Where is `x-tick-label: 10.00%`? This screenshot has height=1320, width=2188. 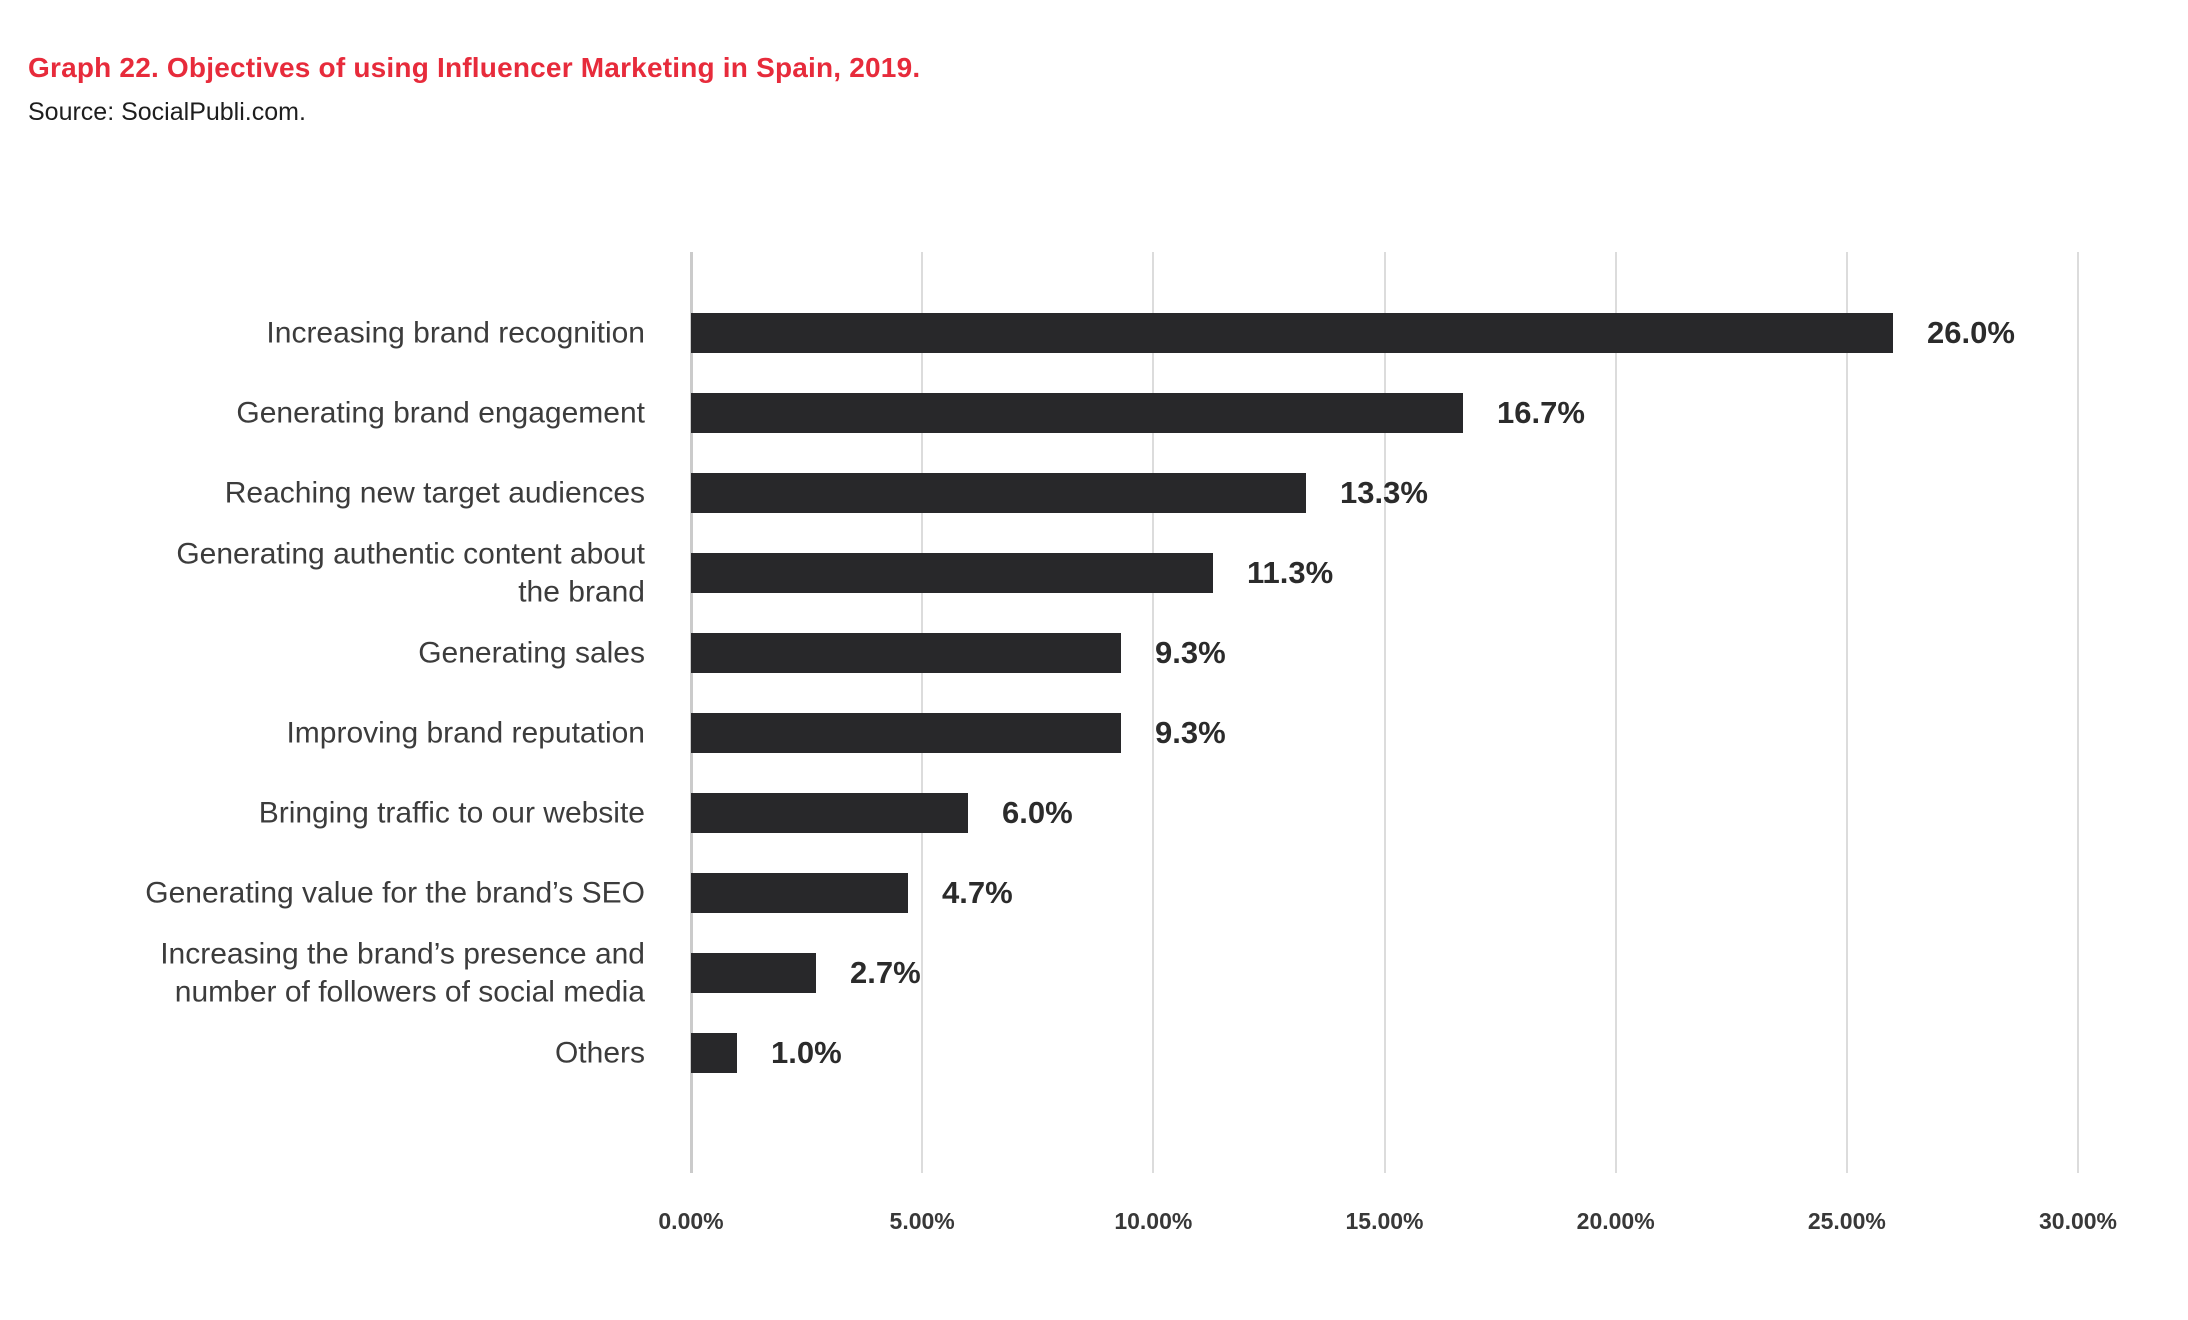 x-tick-label: 10.00% is located at coordinates (1153, 1221).